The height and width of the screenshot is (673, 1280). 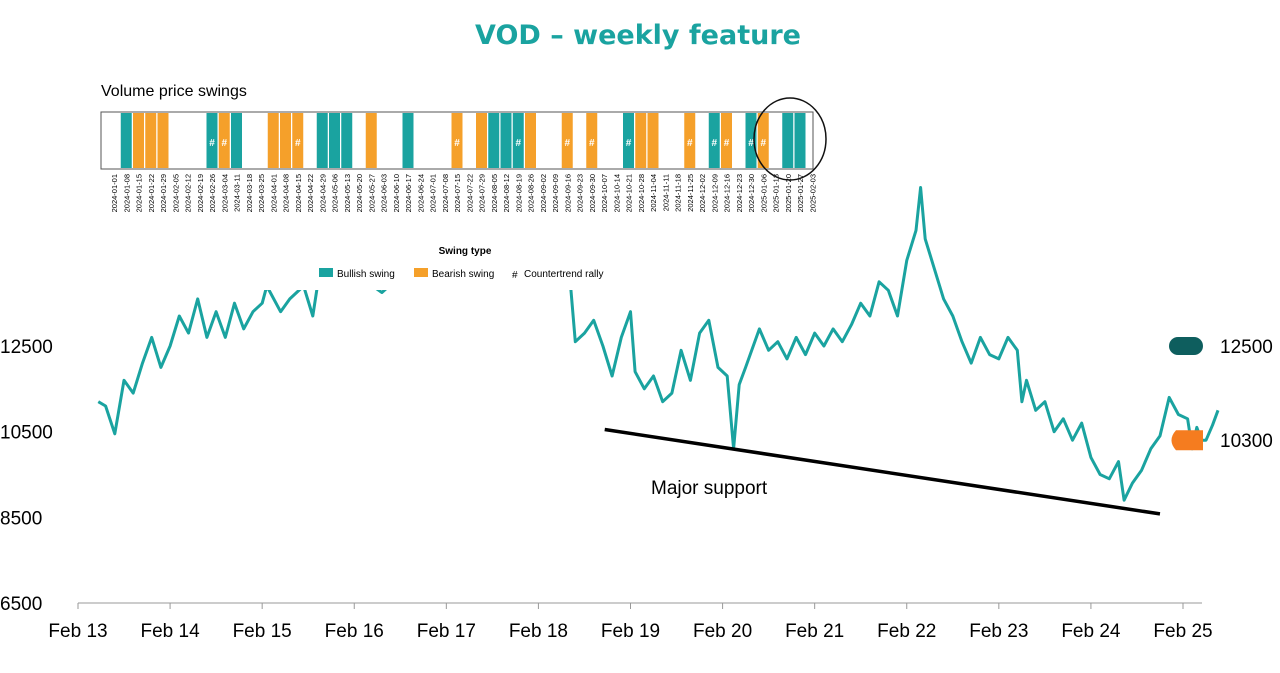 What do you see at coordinates (261, 193) in the screenshot?
I see `inset-date-label: 2024-03-25` at bounding box center [261, 193].